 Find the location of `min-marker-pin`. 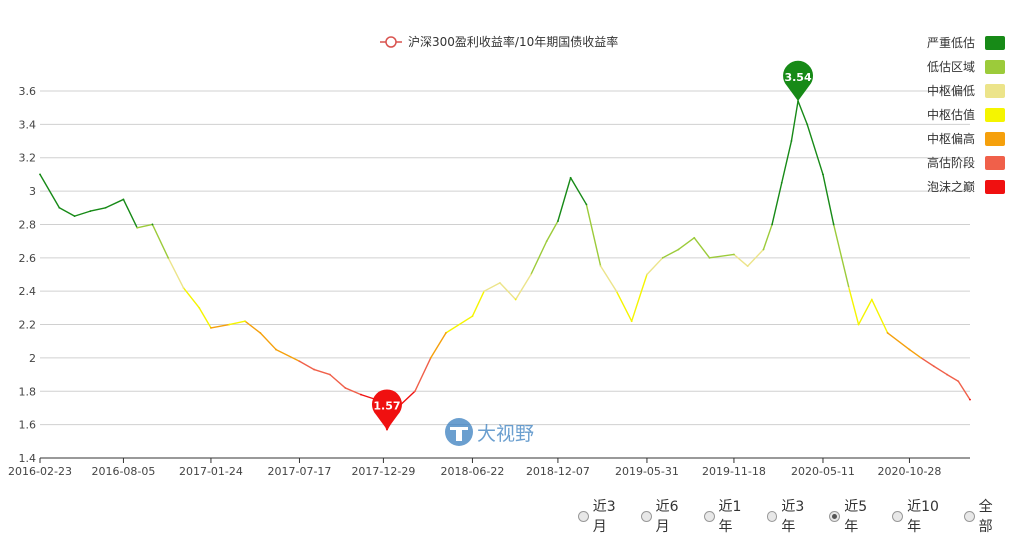

min-marker-pin is located at coordinates (386, 409).